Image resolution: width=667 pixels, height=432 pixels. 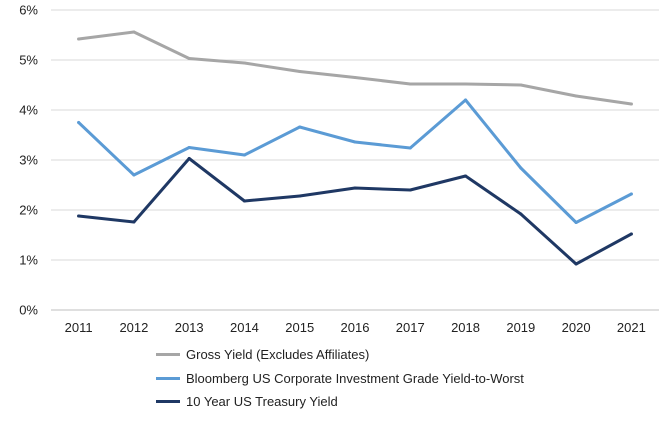 I want to click on x-tick-label: 2020, so click(x=576, y=327).